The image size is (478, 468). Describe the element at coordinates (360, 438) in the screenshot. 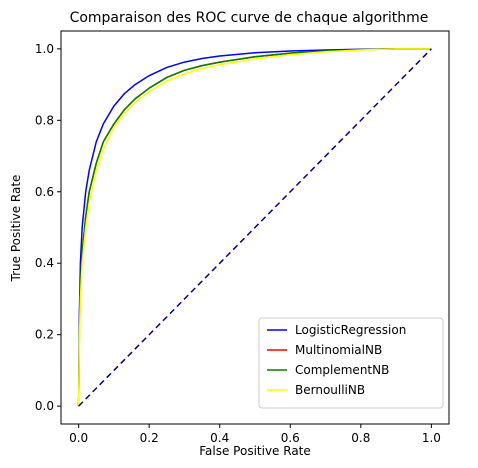

I see `x-tick-label: 0.8` at that location.